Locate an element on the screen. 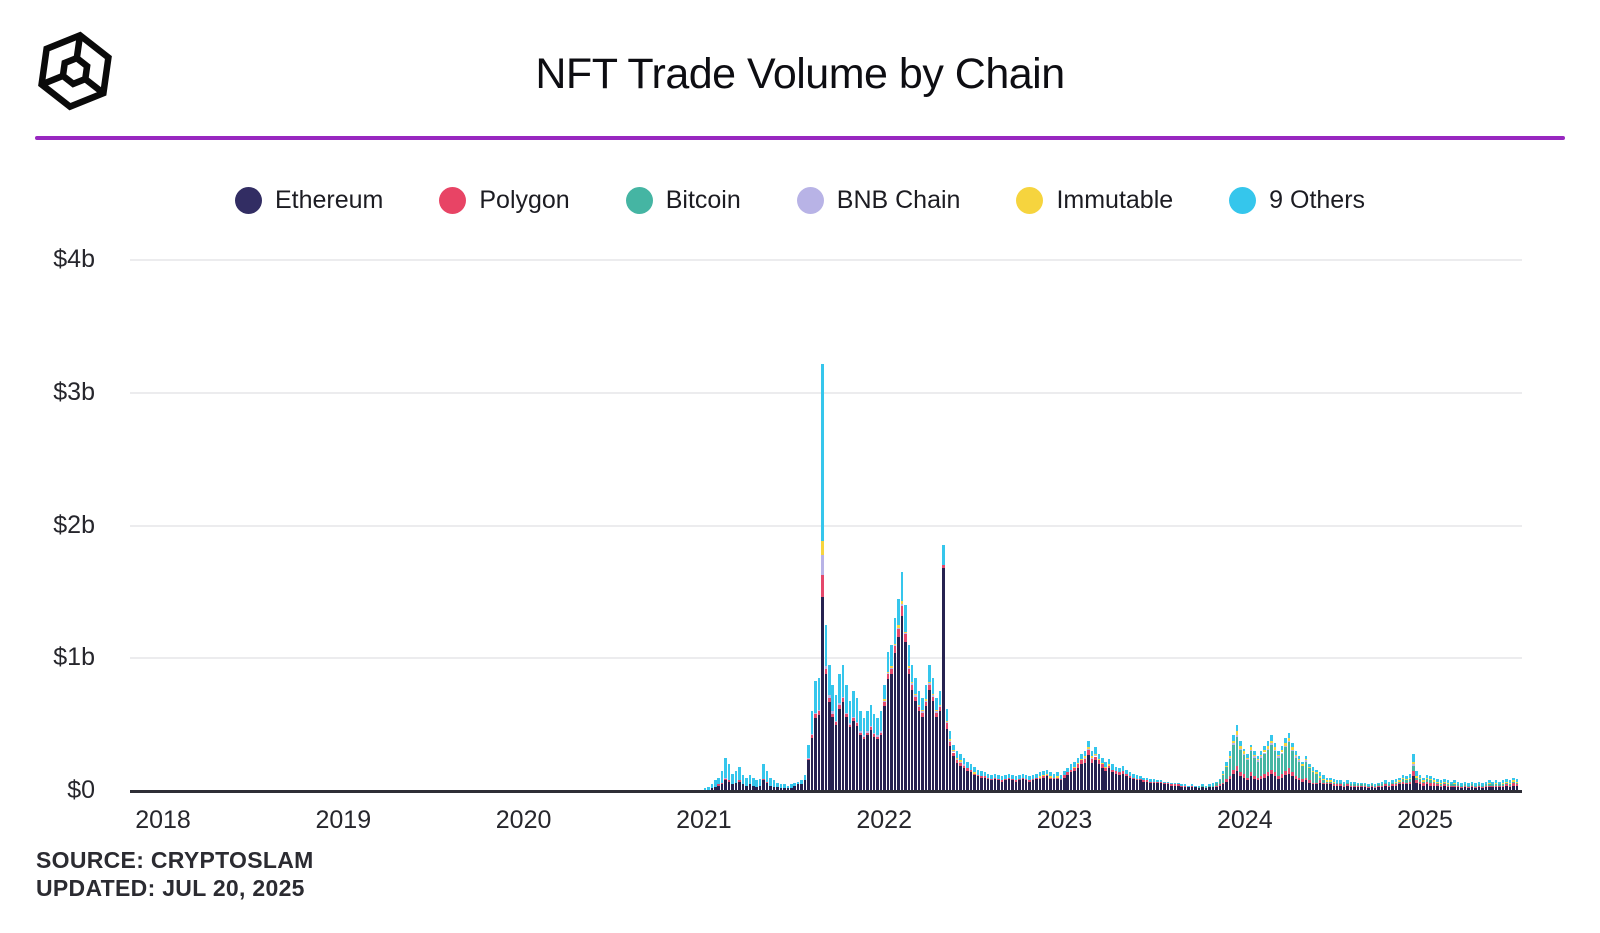 This screenshot has width=1600, height=933. legend-item-bnb-chain: BNB Chain is located at coordinates (878, 200).